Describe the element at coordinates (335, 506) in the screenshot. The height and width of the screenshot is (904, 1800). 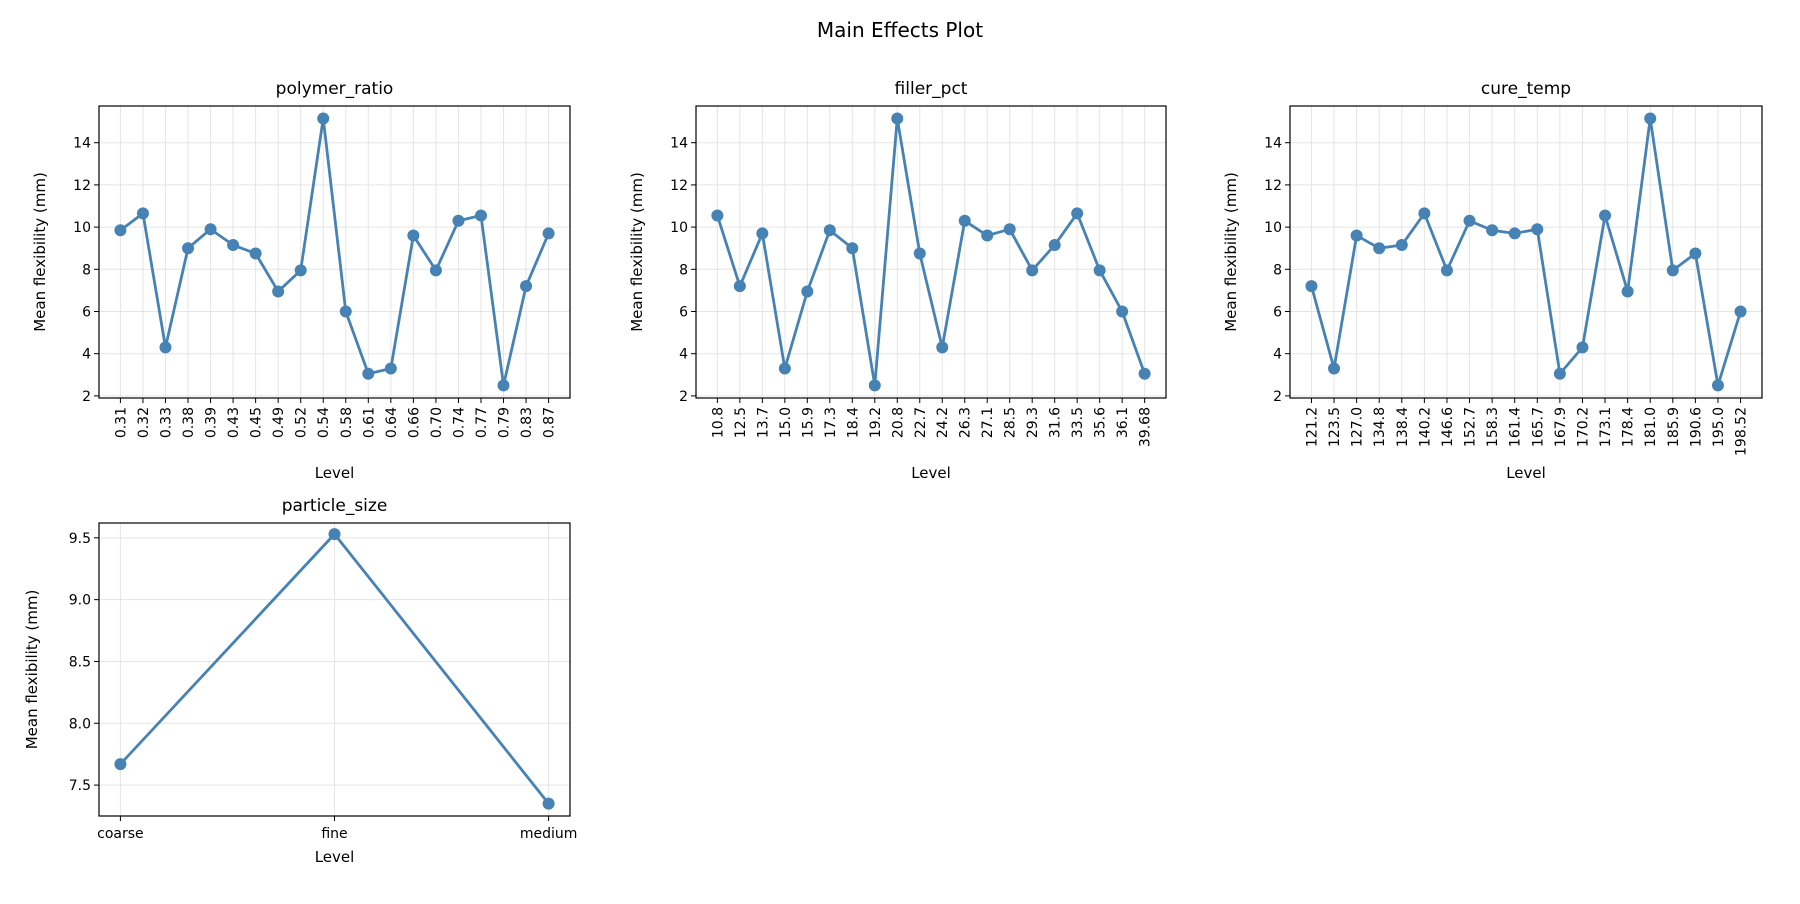
I see `subplot-title: particle_size` at that location.